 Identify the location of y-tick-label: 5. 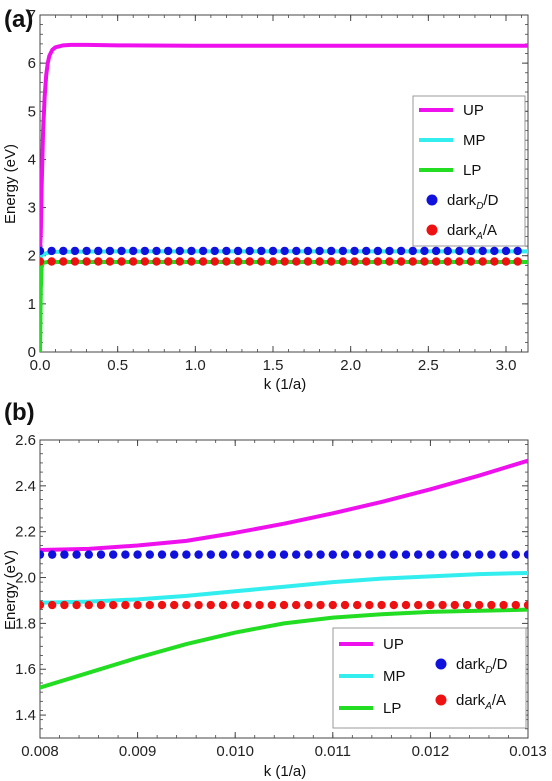
(32, 111).